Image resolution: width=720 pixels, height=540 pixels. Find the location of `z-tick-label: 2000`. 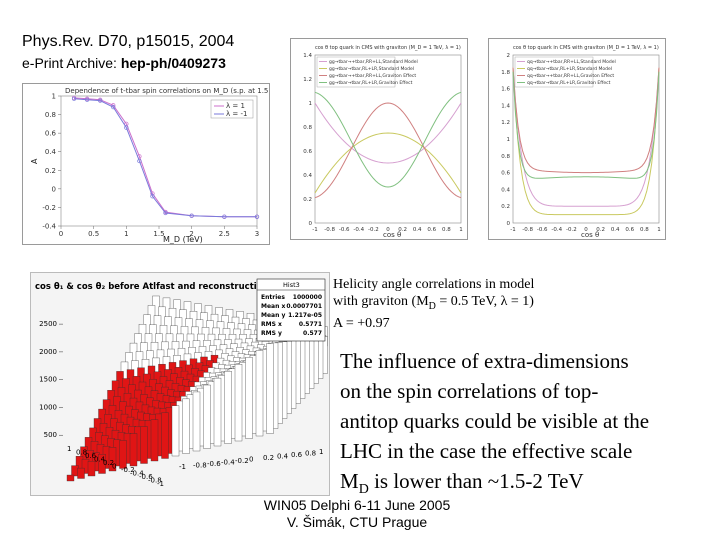

z-tick-label: 2000 is located at coordinates (48, 352).